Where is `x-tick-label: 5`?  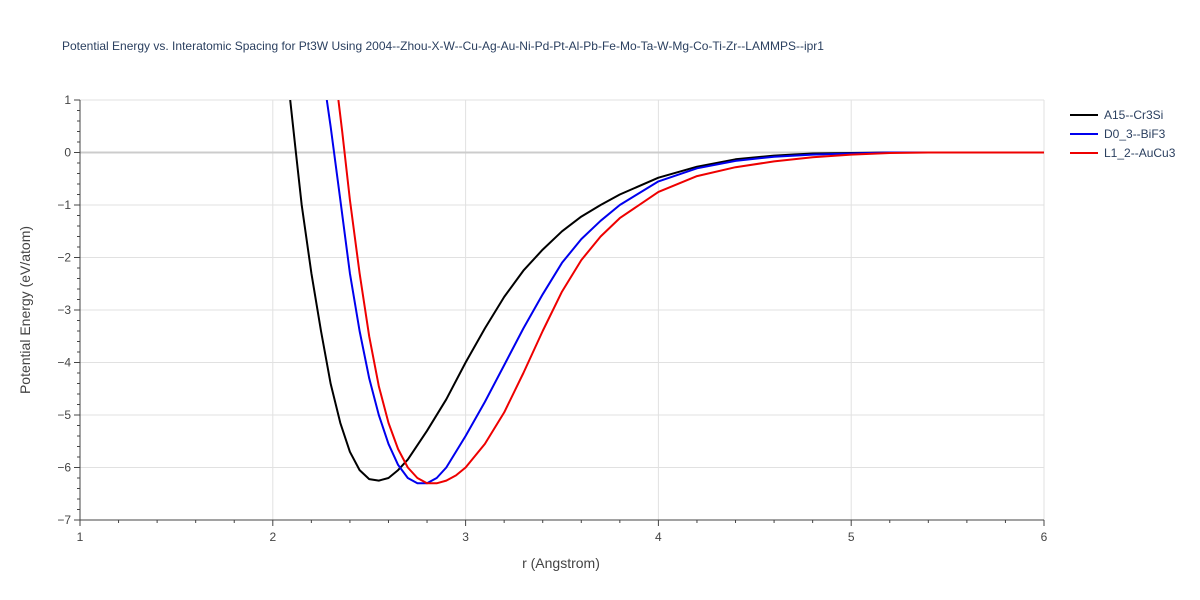
x-tick-label: 5 is located at coordinates (851, 537).